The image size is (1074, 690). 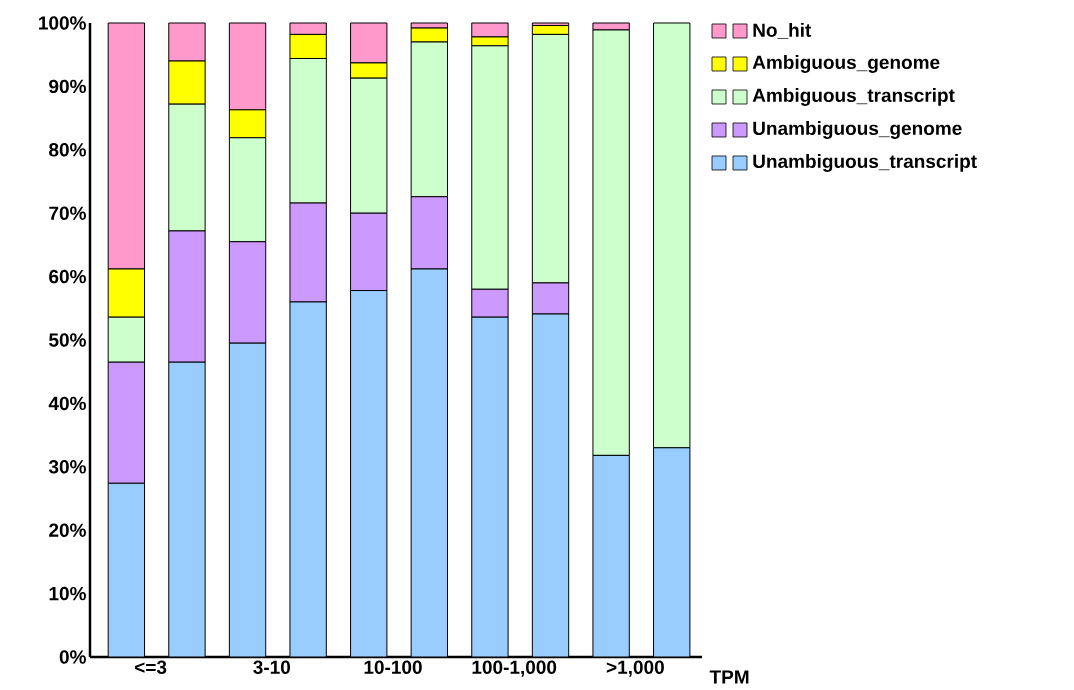 I want to click on legend-label: No_hit, so click(x=782, y=31).